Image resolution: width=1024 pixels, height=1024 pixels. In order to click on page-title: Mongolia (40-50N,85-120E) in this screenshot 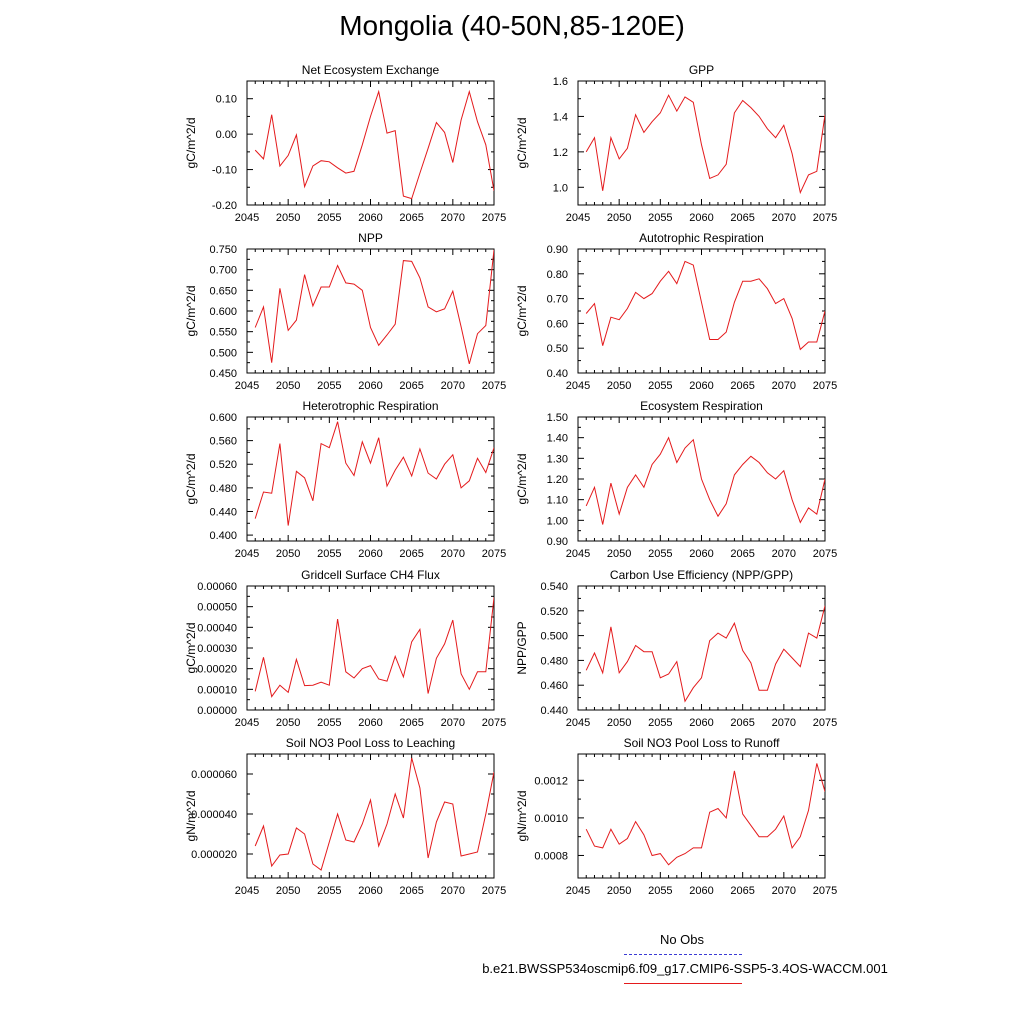, I will do `click(512, 25)`.